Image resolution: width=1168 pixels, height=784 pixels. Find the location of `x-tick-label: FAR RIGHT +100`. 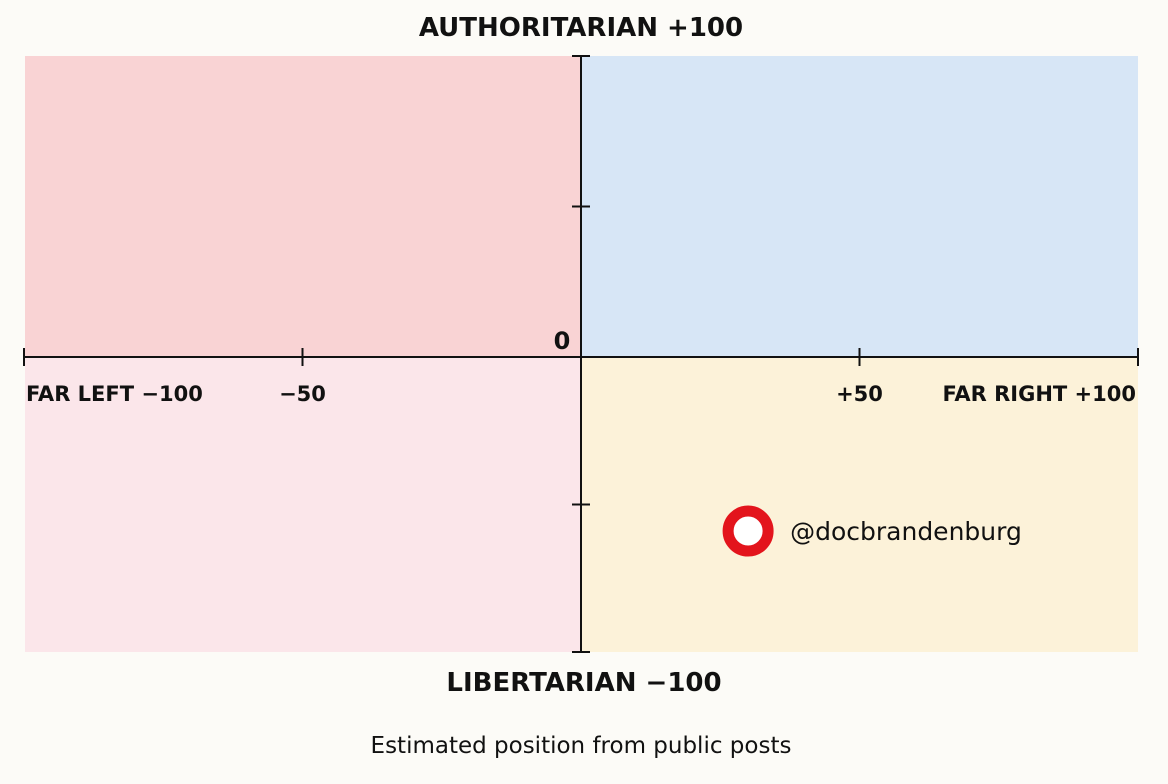

x-tick-label: FAR RIGHT +100 is located at coordinates (1039, 394).